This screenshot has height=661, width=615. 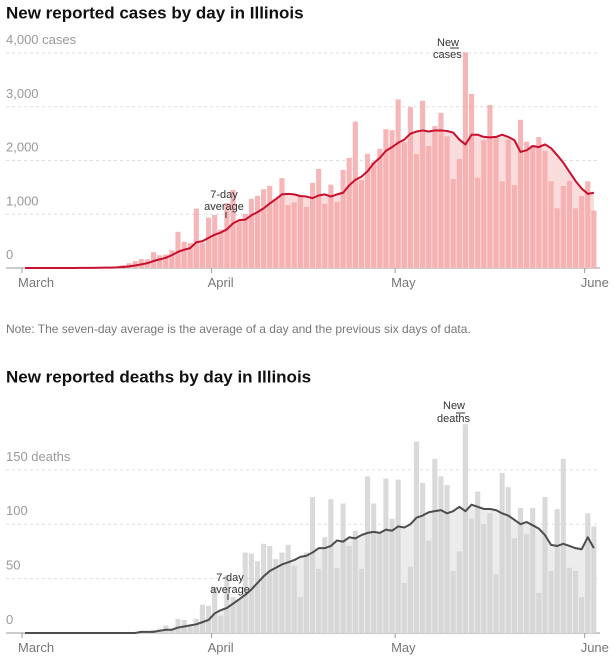 I want to click on chart-title: New reported cases by day in Illinois, so click(x=155, y=12).